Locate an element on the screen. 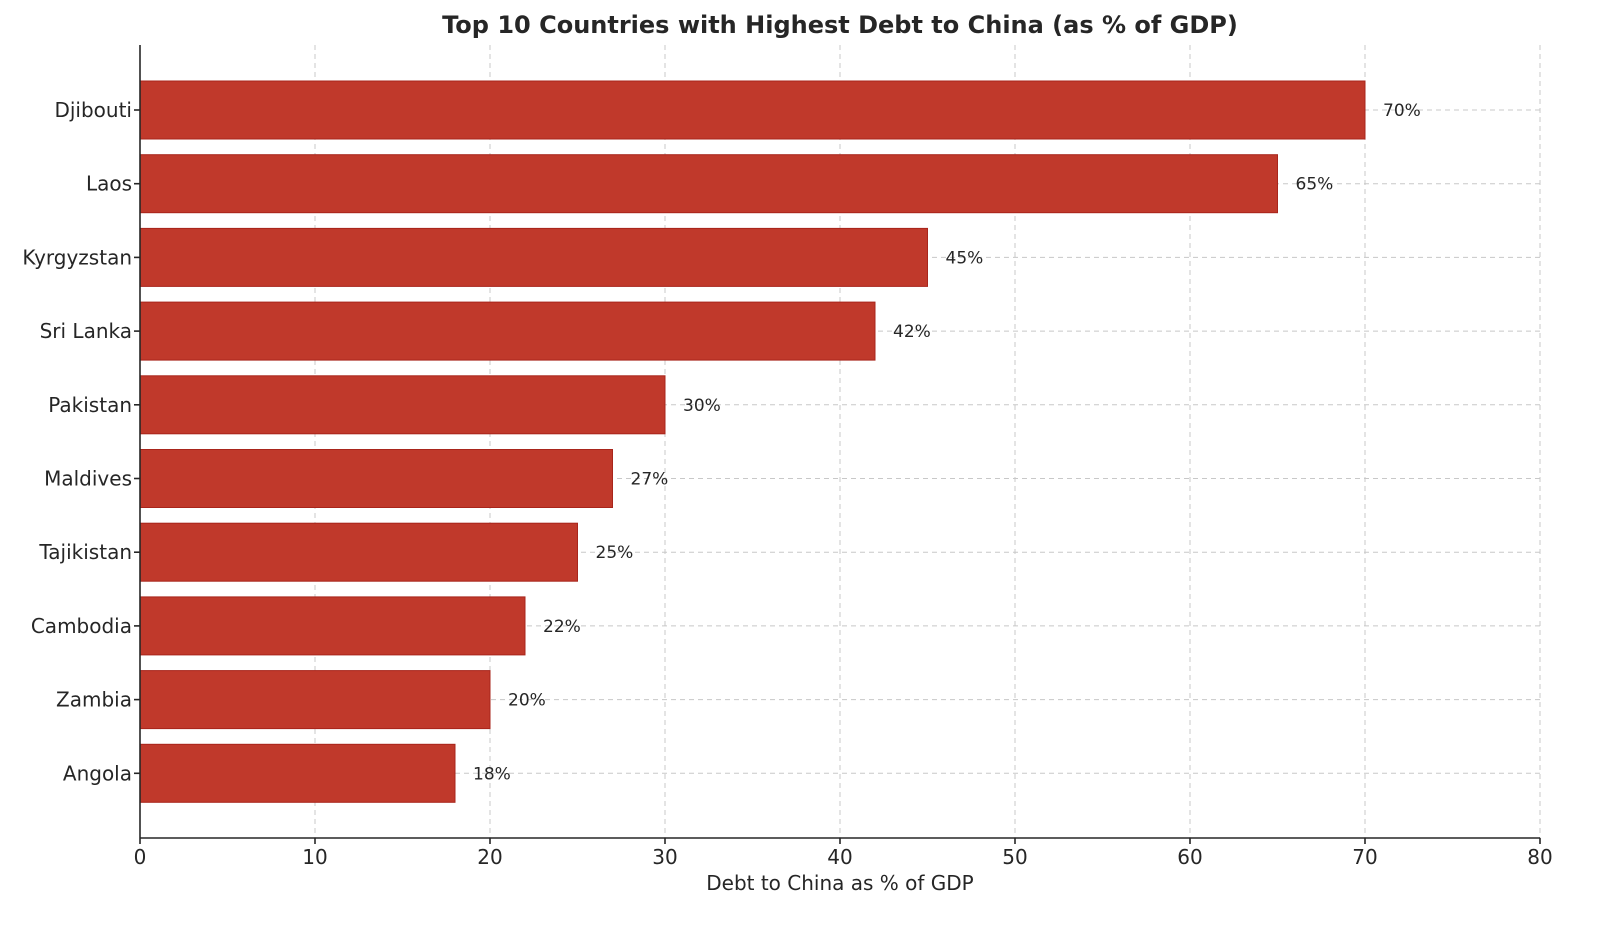  x-tick-label: 0 is located at coordinates (140, 857).